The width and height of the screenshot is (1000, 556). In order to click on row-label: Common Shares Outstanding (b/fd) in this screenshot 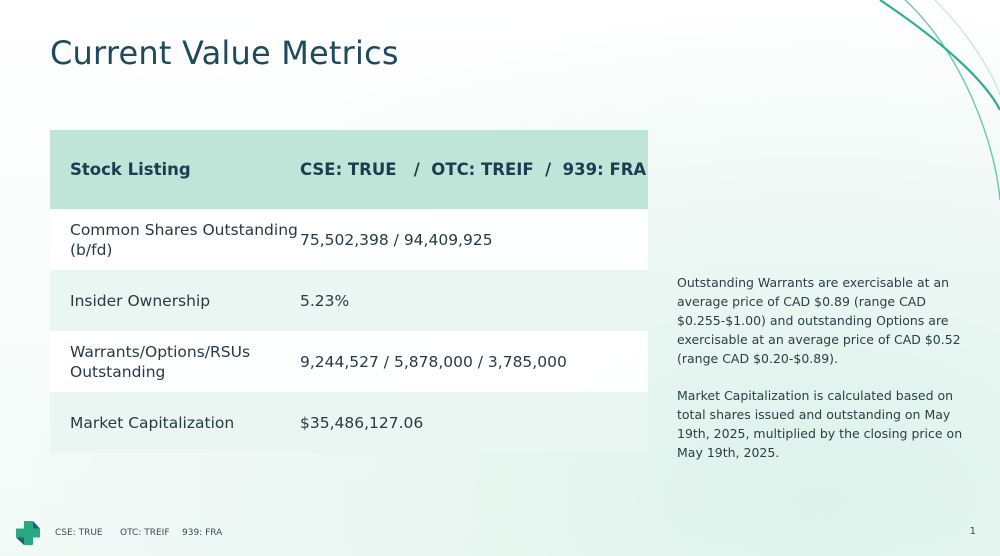, I will do `click(175, 239)`.